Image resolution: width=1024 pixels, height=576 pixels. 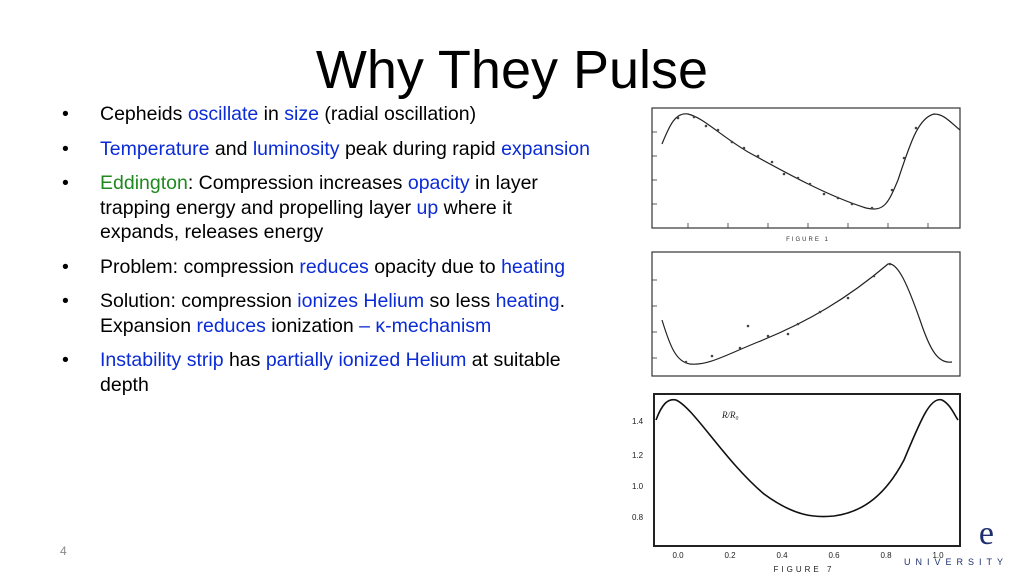 What do you see at coordinates (438, 183) in the screenshot?
I see `bullet-text: opacity` at bounding box center [438, 183].